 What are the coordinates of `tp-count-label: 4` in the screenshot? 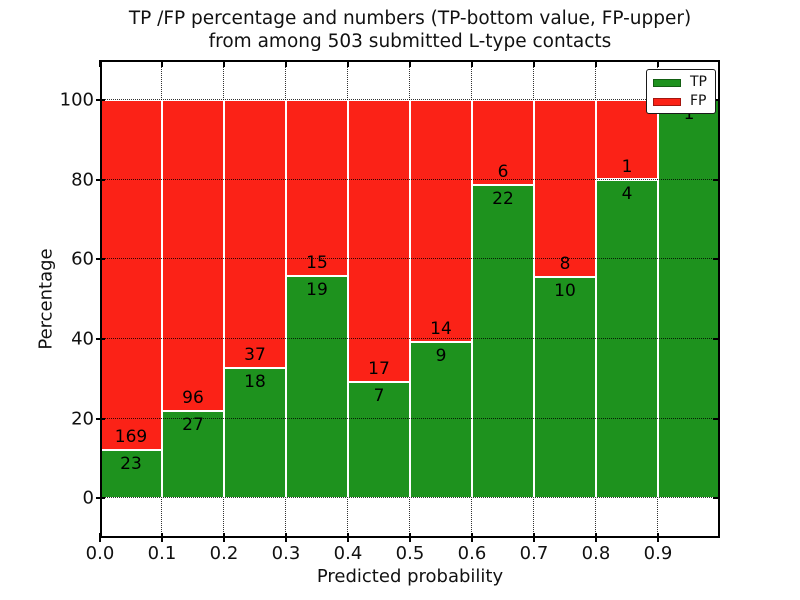 It's located at (627, 193).